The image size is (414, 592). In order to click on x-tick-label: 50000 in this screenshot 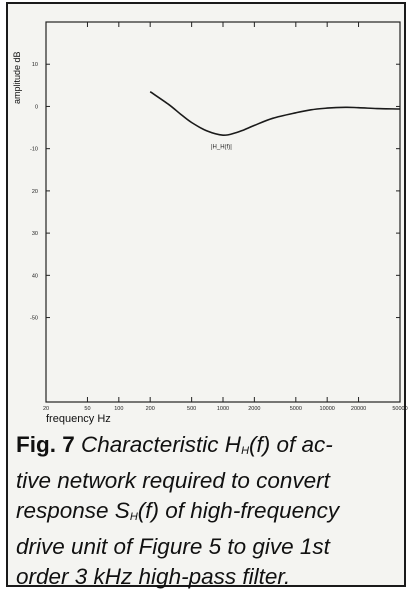, I will do `click(399, 409)`.